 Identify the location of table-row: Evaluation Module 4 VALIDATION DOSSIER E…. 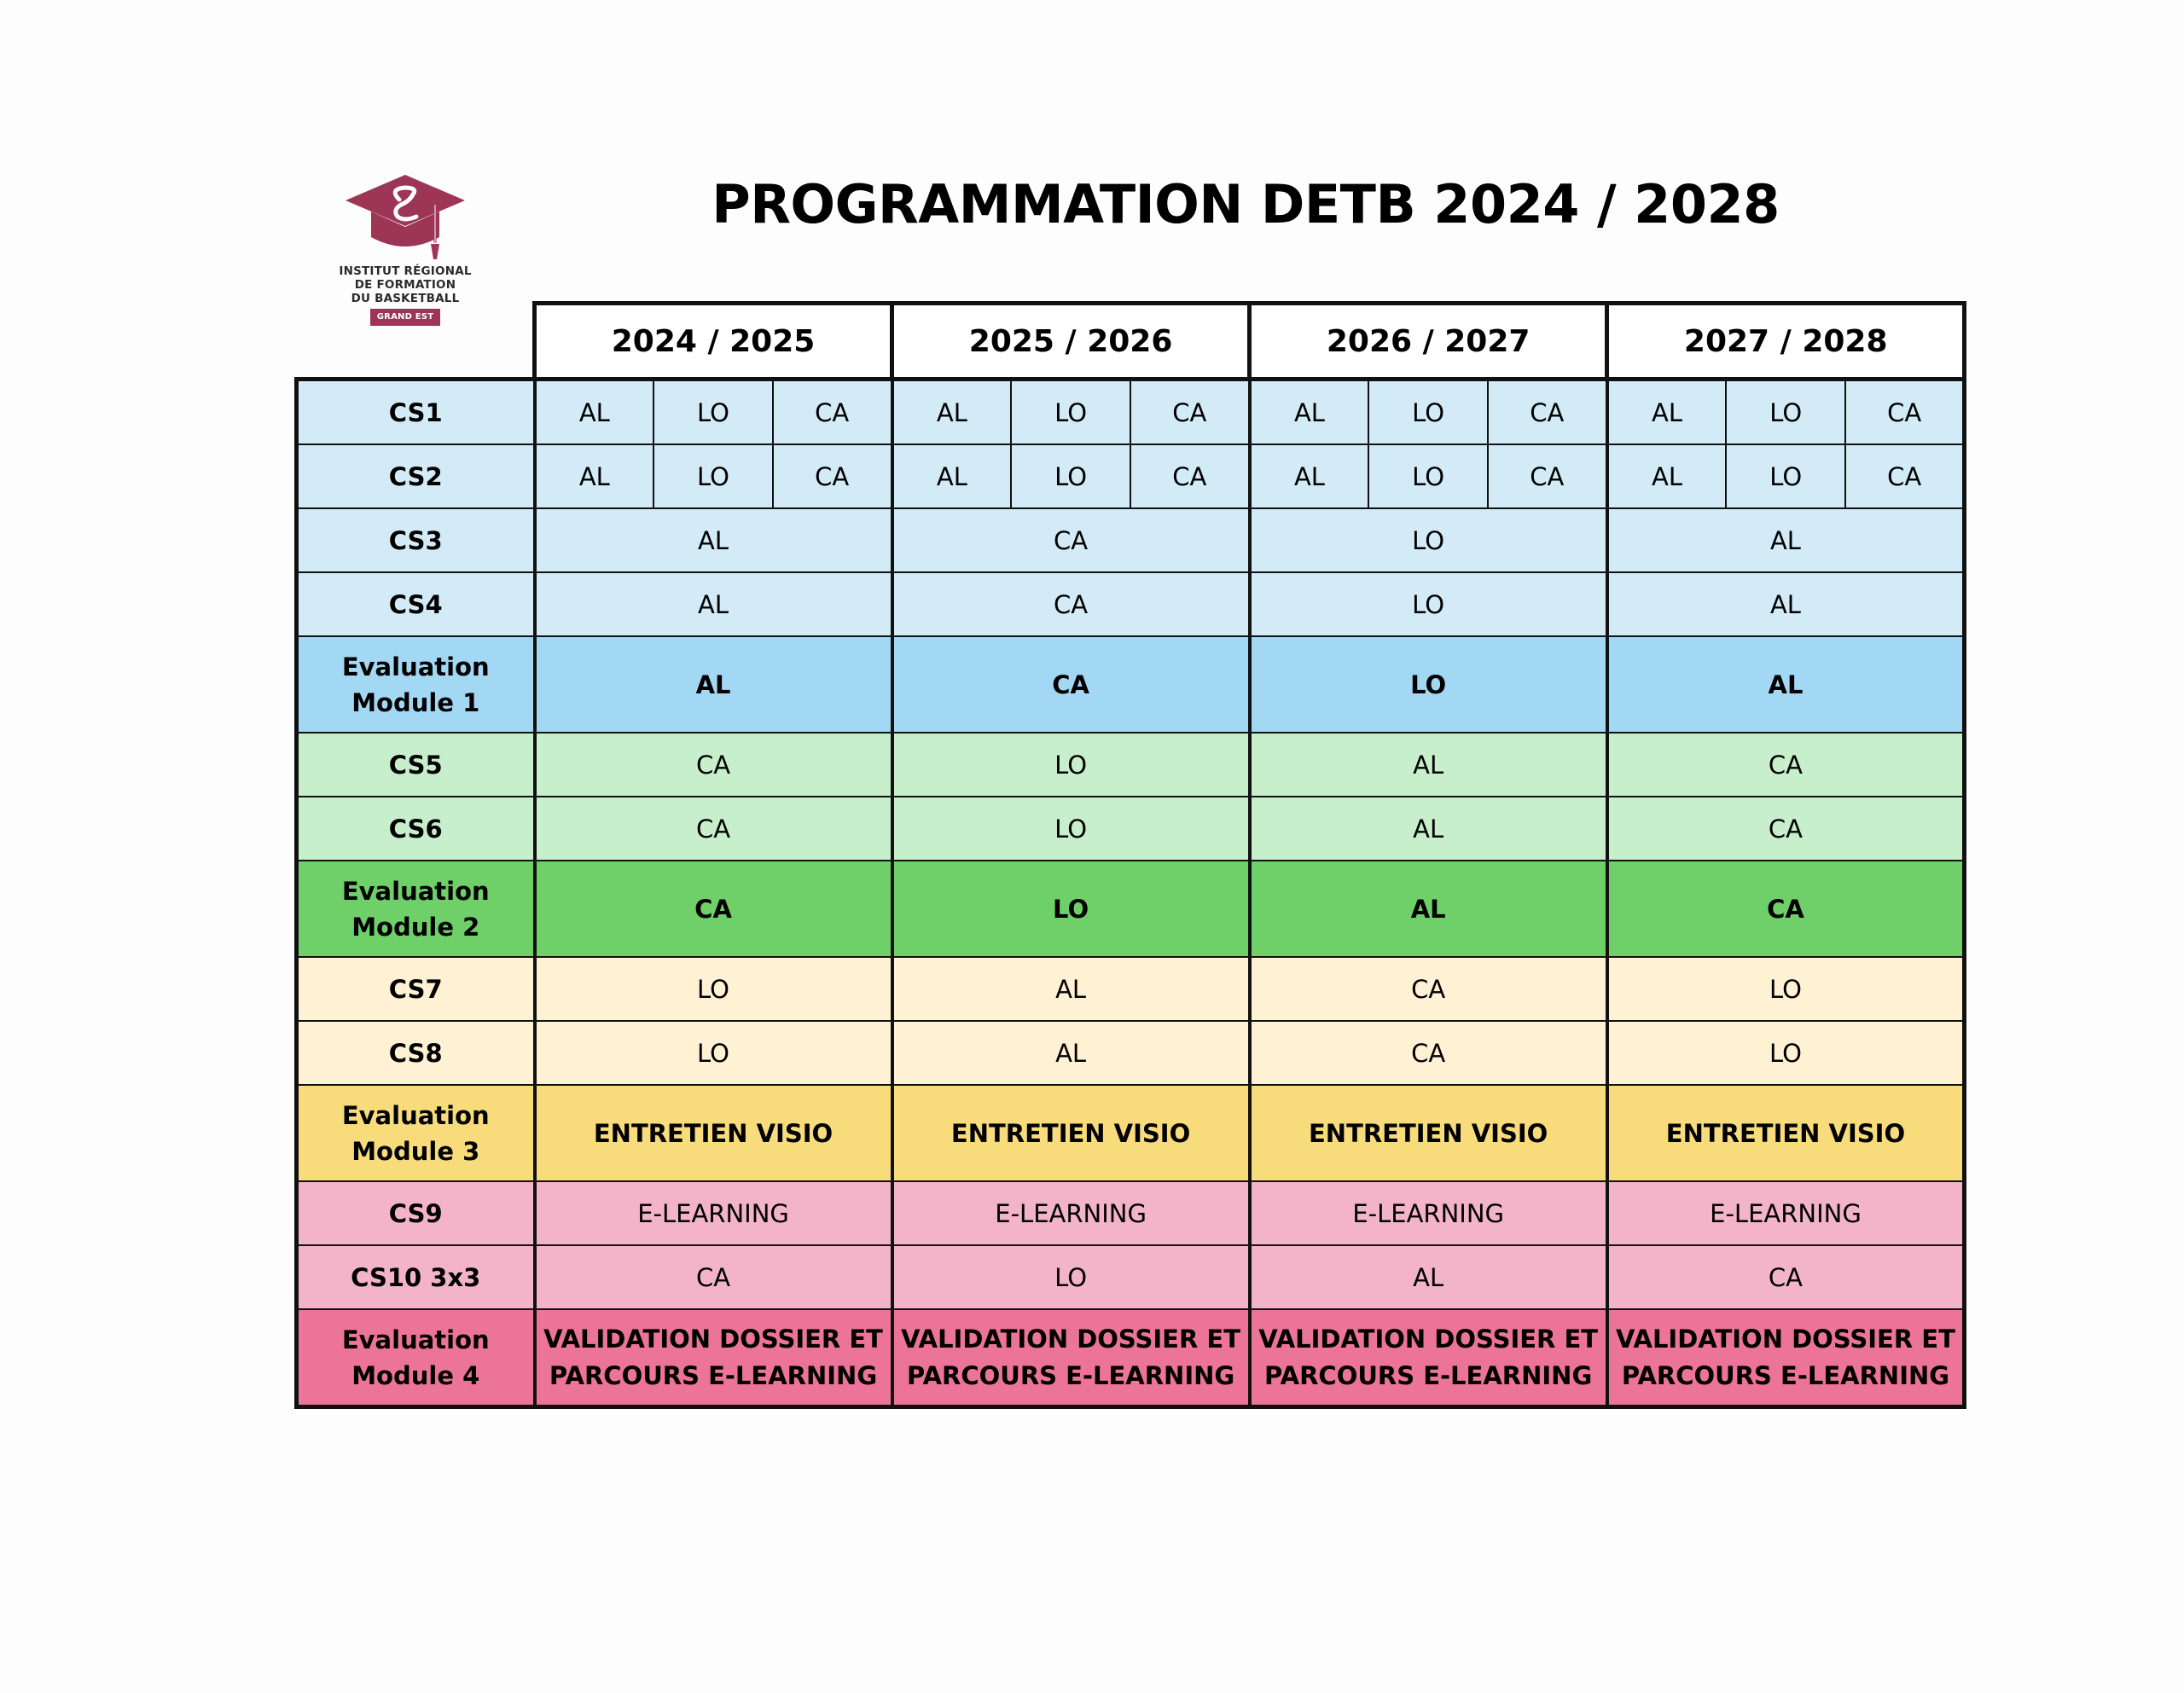
(1130, 1358).